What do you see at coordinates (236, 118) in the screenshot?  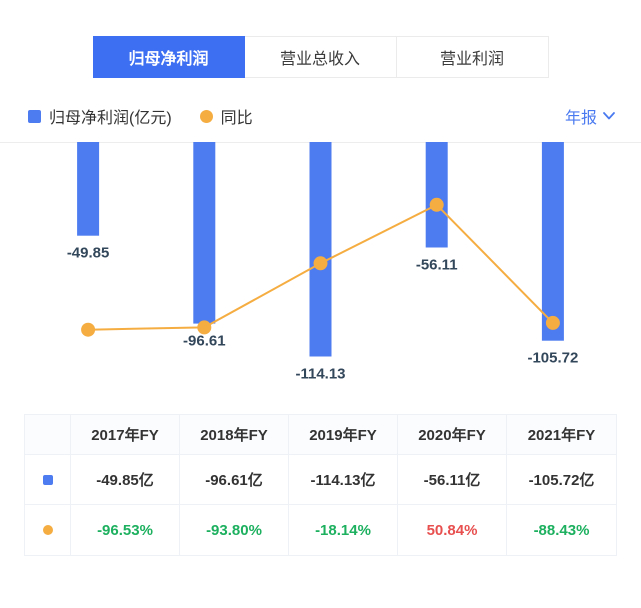 I see `legend-line-label: 同比` at bounding box center [236, 118].